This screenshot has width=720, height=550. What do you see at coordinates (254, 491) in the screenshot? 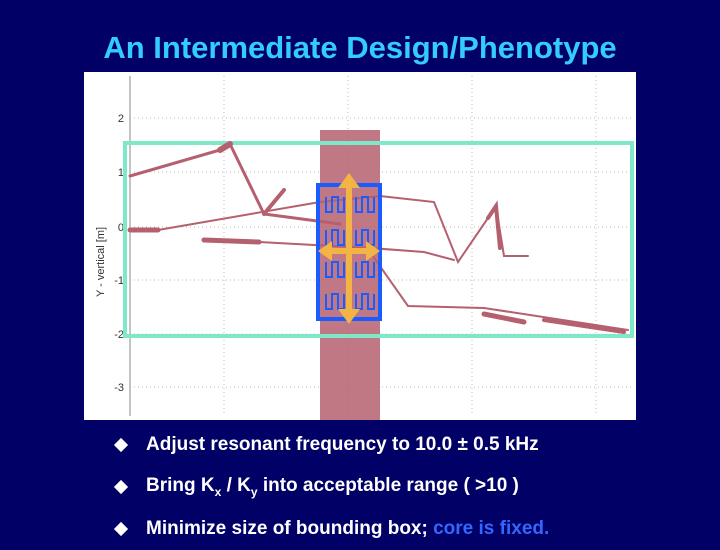
I see `subscript: y` at bounding box center [254, 491].